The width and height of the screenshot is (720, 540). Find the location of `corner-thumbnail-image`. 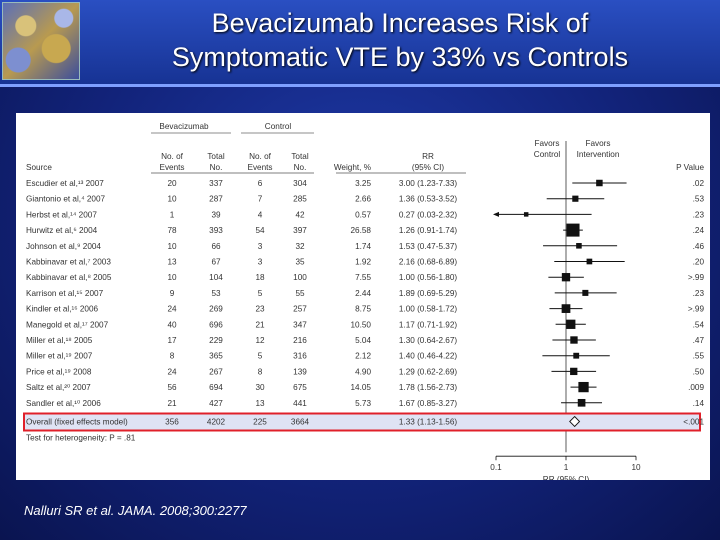

corner-thumbnail-image is located at coordinates (41, 41).